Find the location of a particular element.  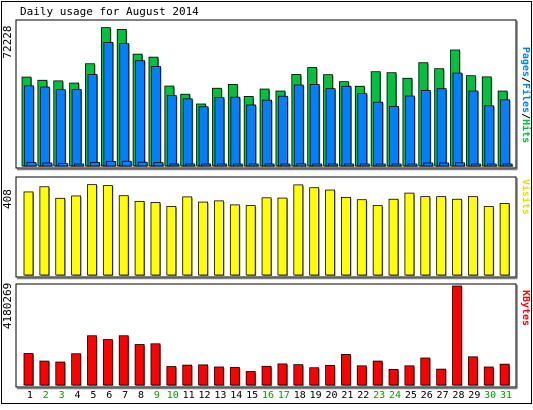

day-label-4: 4 is located at coordinates (78, 395).